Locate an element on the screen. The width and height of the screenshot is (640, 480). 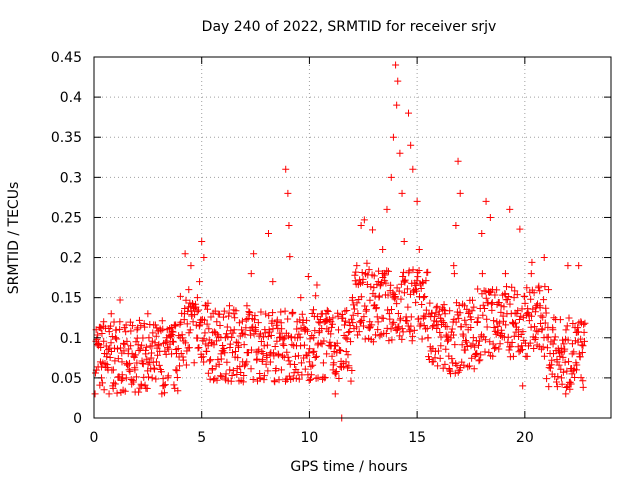
y-tick-label: 0.25 is located at coordinates (66, 218).